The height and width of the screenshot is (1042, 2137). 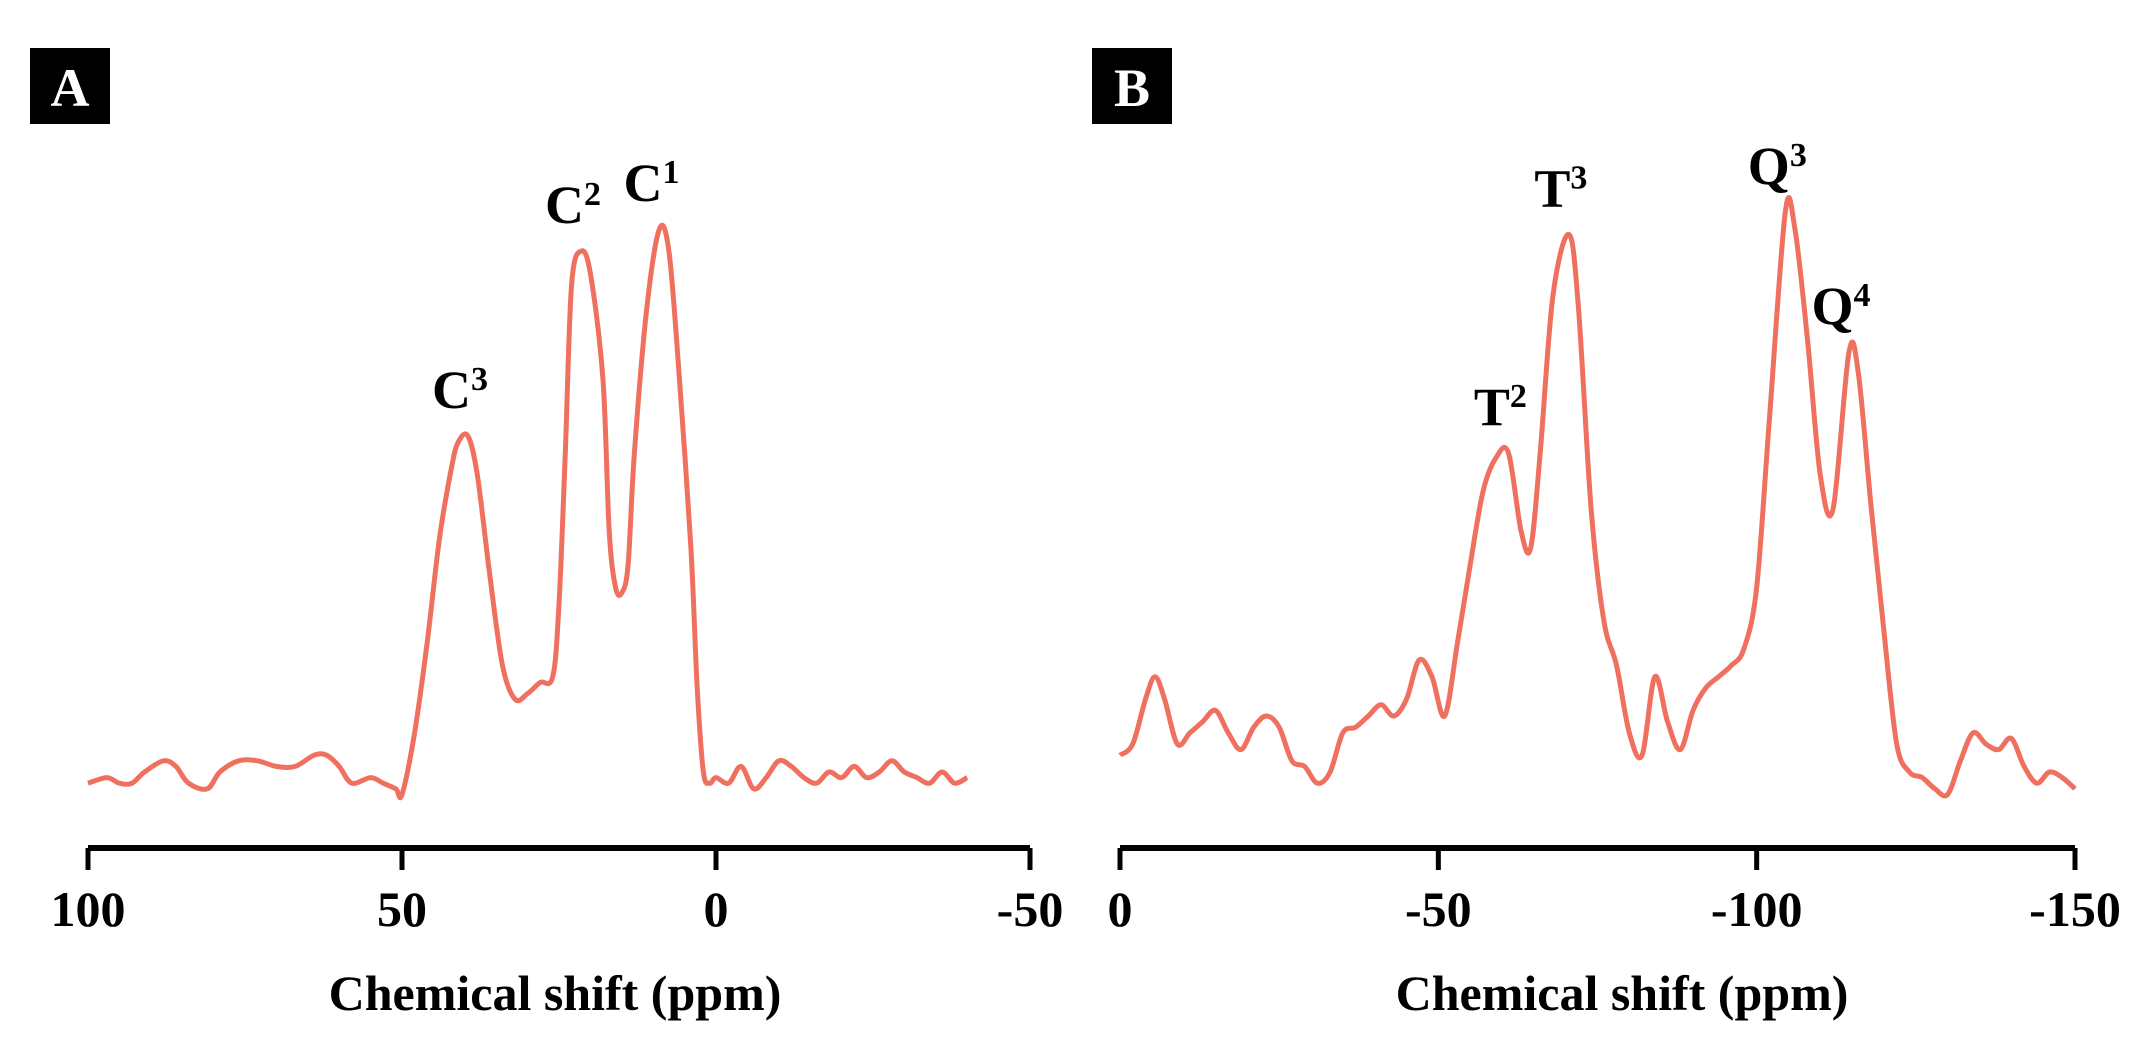 I want to click on panel-b-peak-label: T2, so click(x=1500, y=407).